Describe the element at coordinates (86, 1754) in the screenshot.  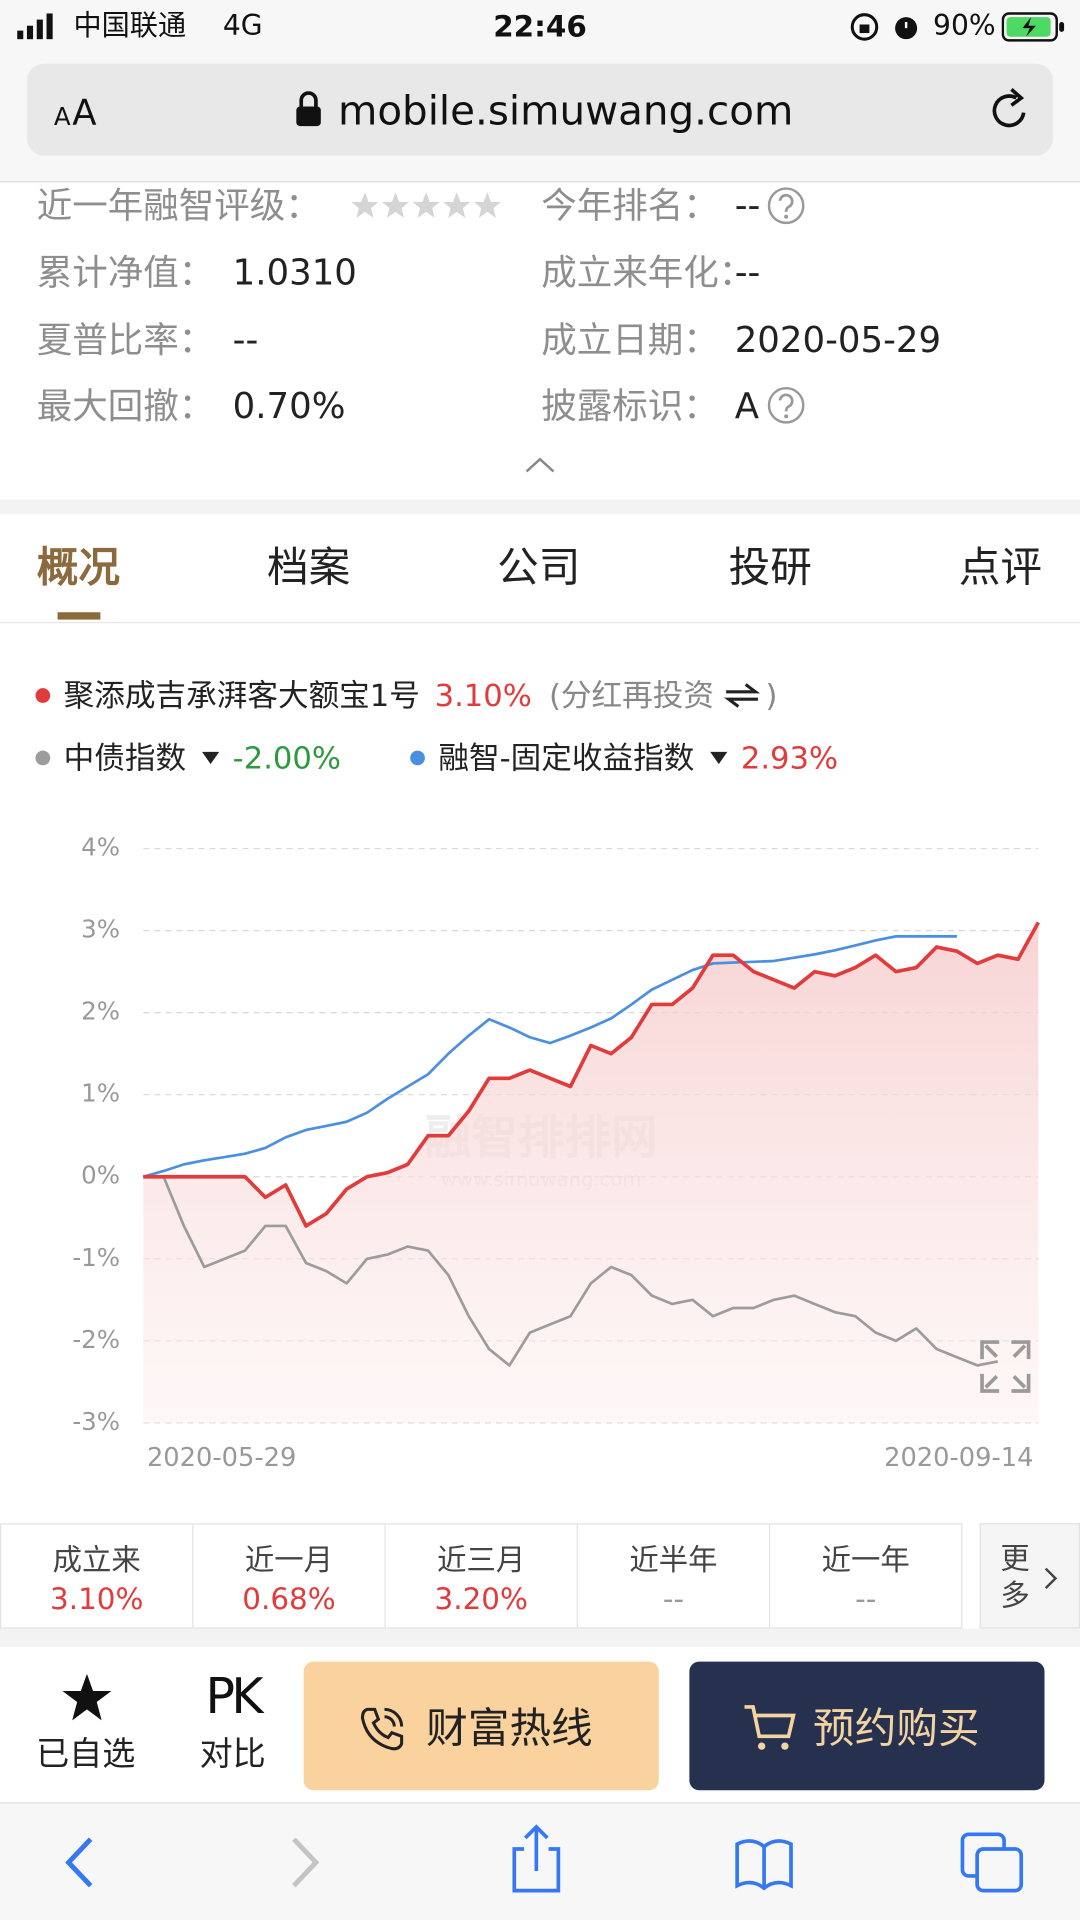
I see `favorite-label: 已自选` at that location.